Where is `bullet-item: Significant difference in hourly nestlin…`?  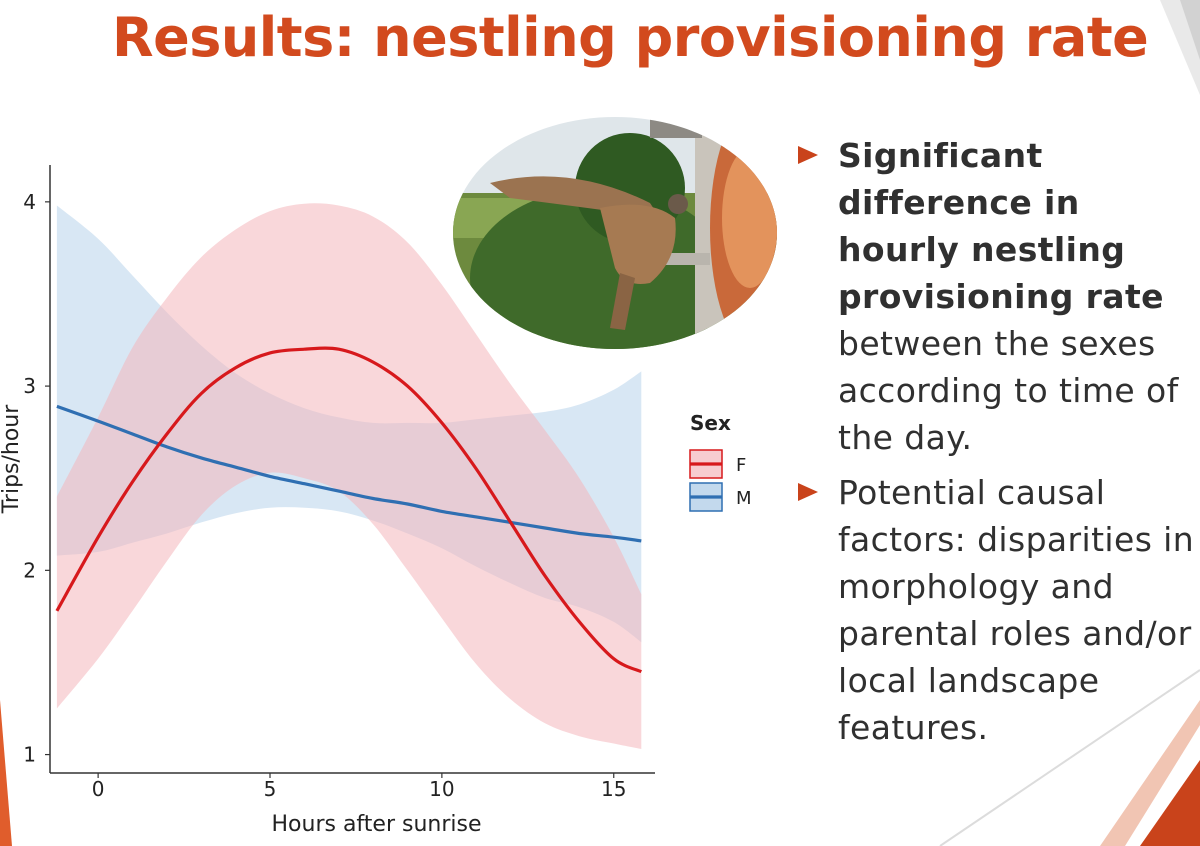
bullet-item: Significant difference in hourly nestlin… is located at coordinates (992, 296).